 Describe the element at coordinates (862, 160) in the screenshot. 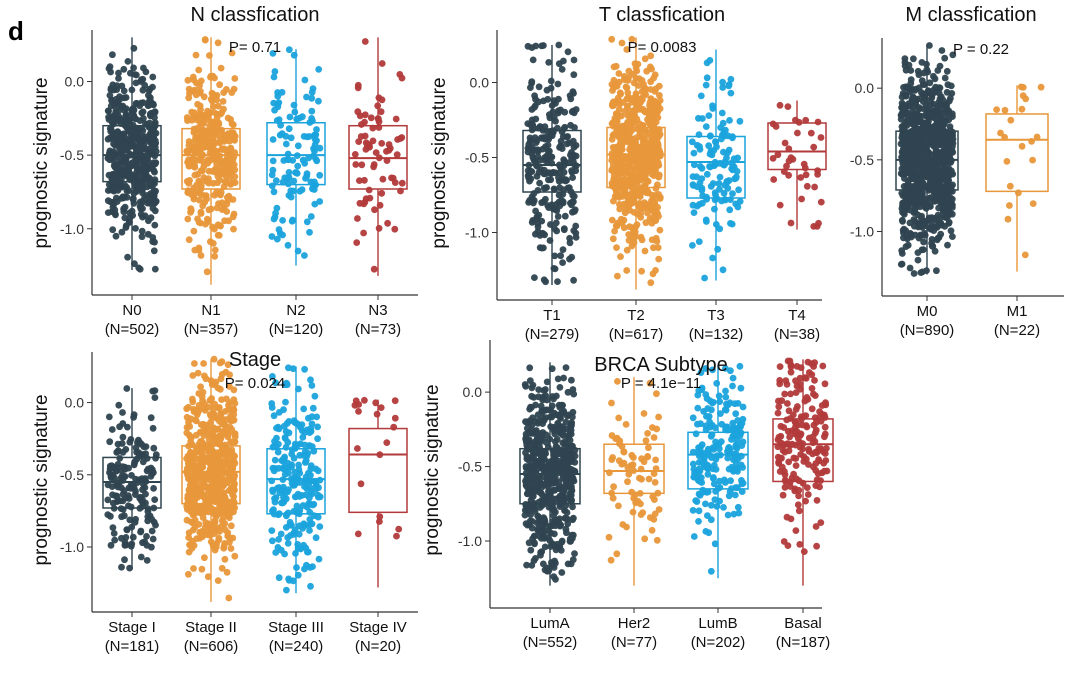

I see `y-tick-label: -0.5` at that location.